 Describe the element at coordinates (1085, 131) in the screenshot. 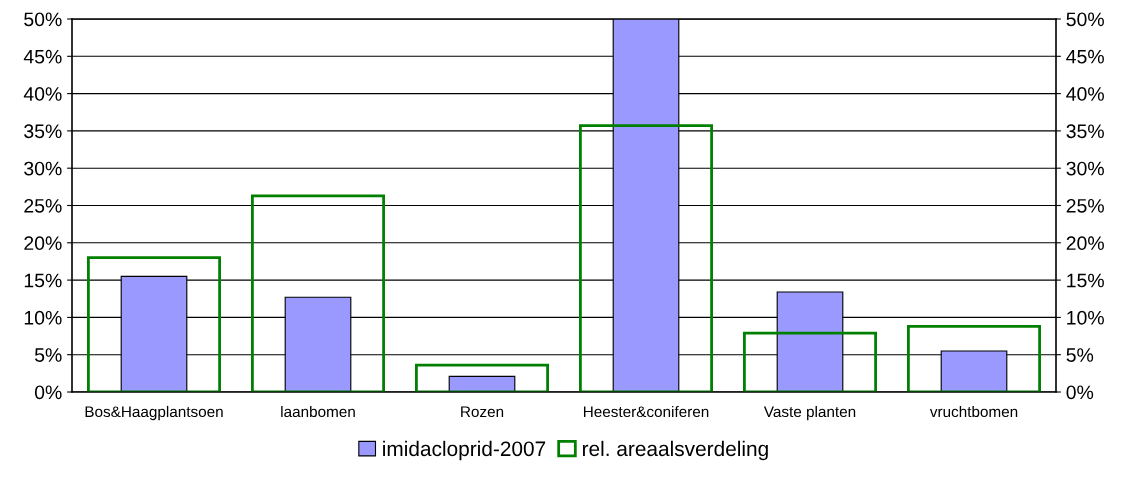

I see `y2-tick-label: 35%` at that location.